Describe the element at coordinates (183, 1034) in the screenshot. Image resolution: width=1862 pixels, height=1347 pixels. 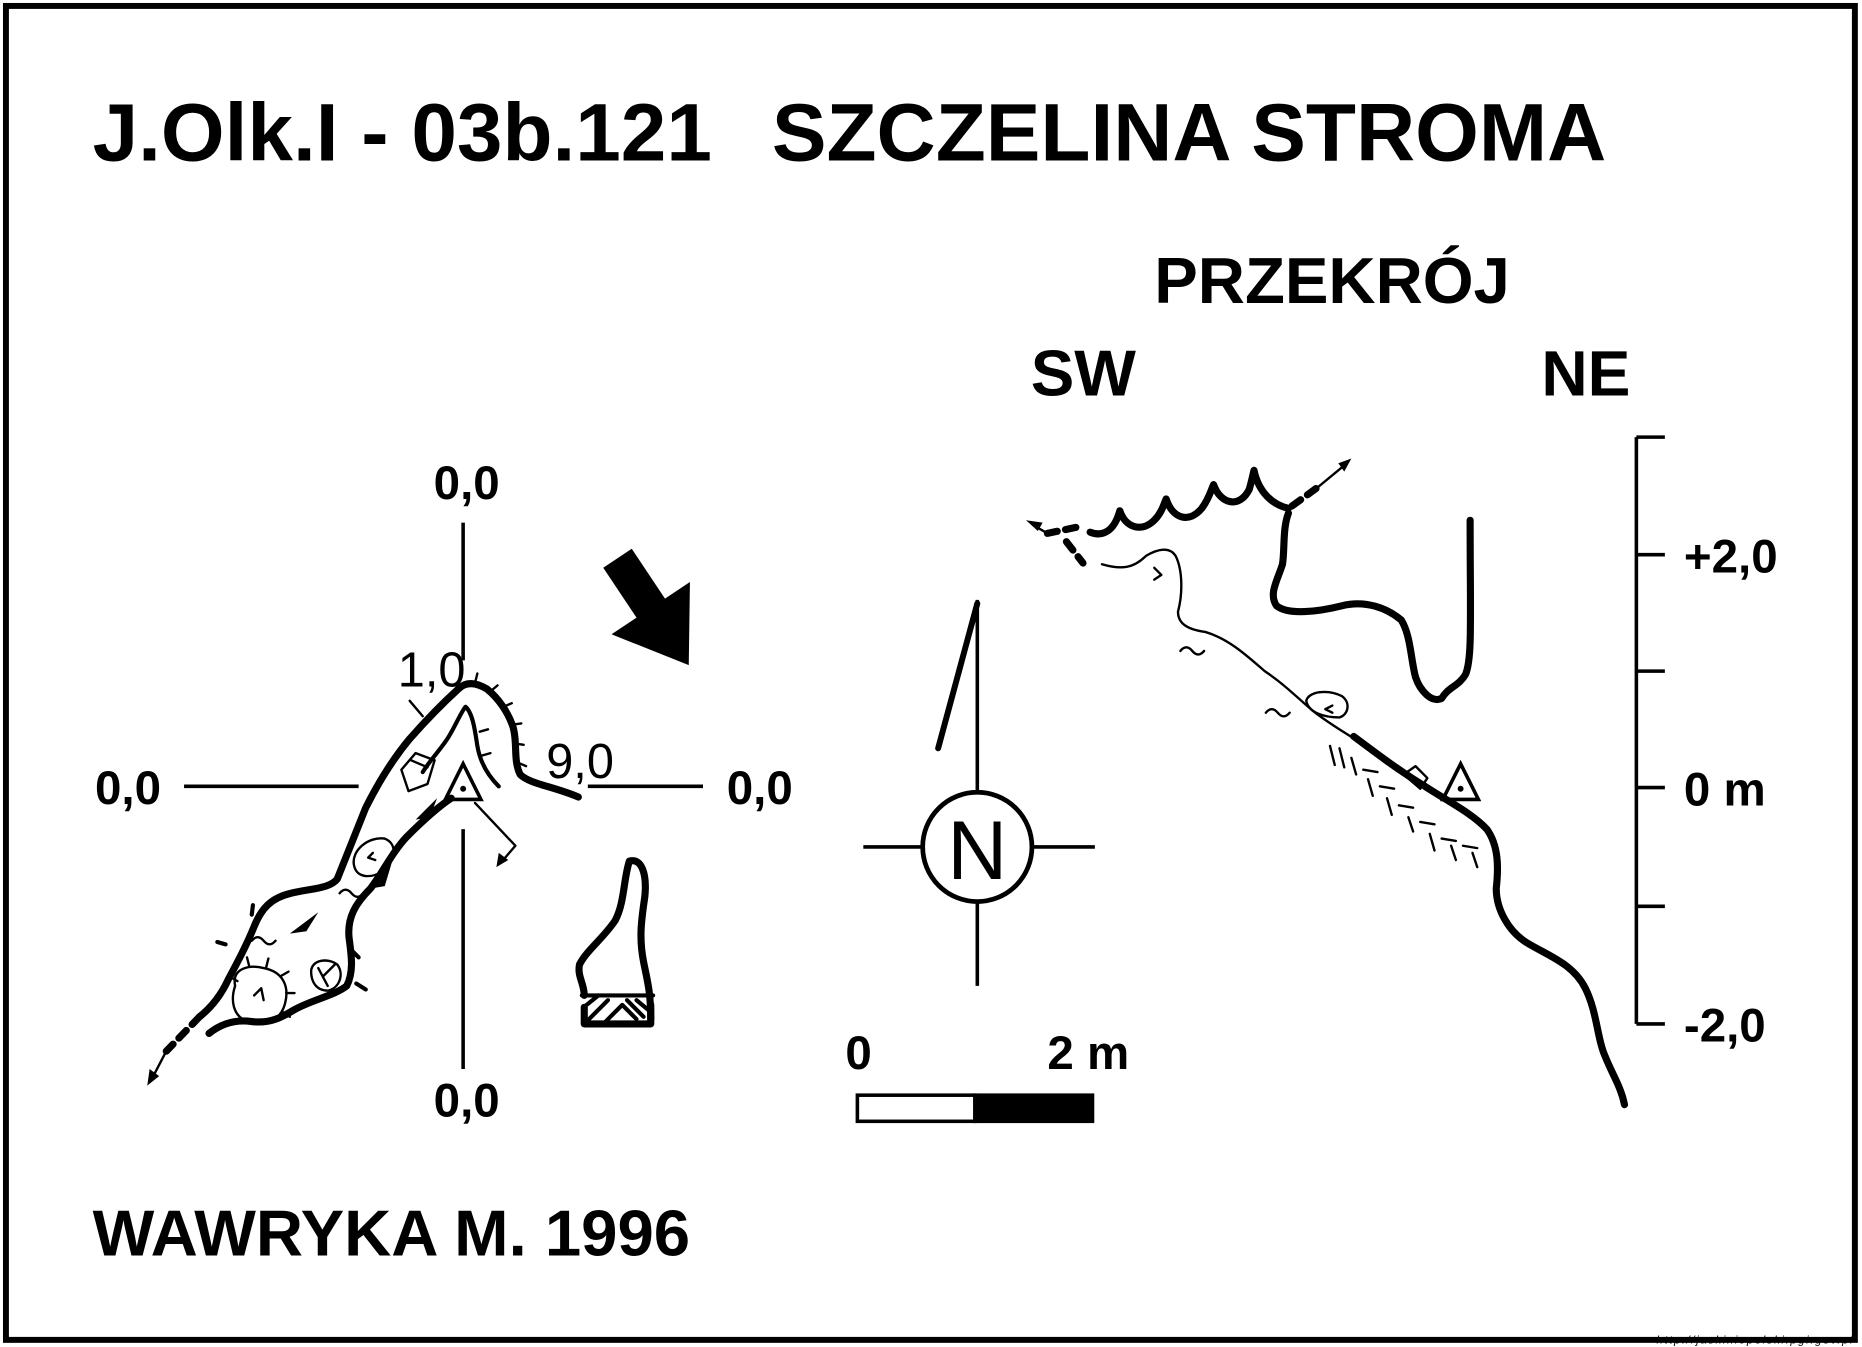
I see `plan-passage-continuation` at that location.